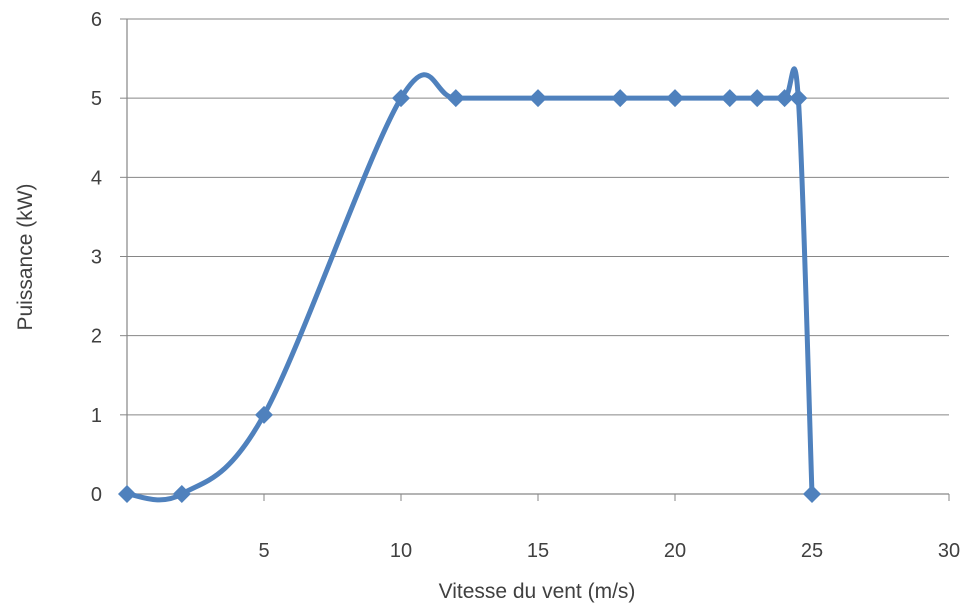 The image size is (965, 611). I want to click on y-tick-label: 0, so click(96, 495).